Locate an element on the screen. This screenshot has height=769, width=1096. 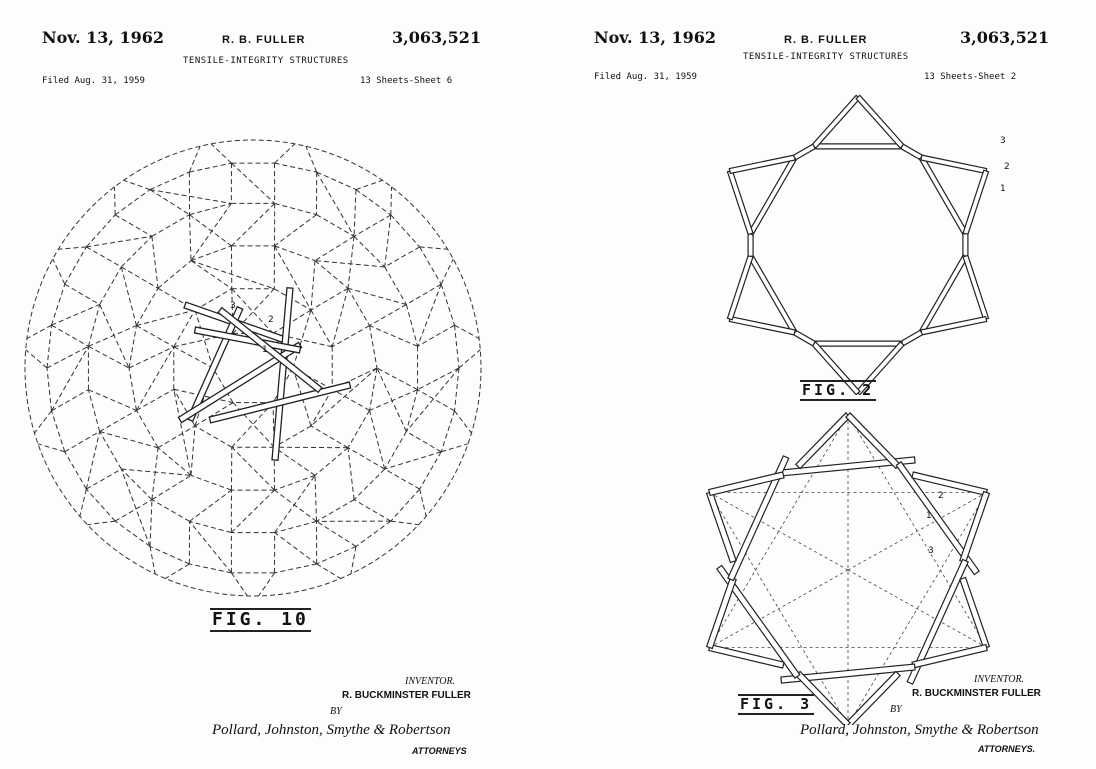
figure-label-3: FIG. 3 is located at coordinates (776, 704).